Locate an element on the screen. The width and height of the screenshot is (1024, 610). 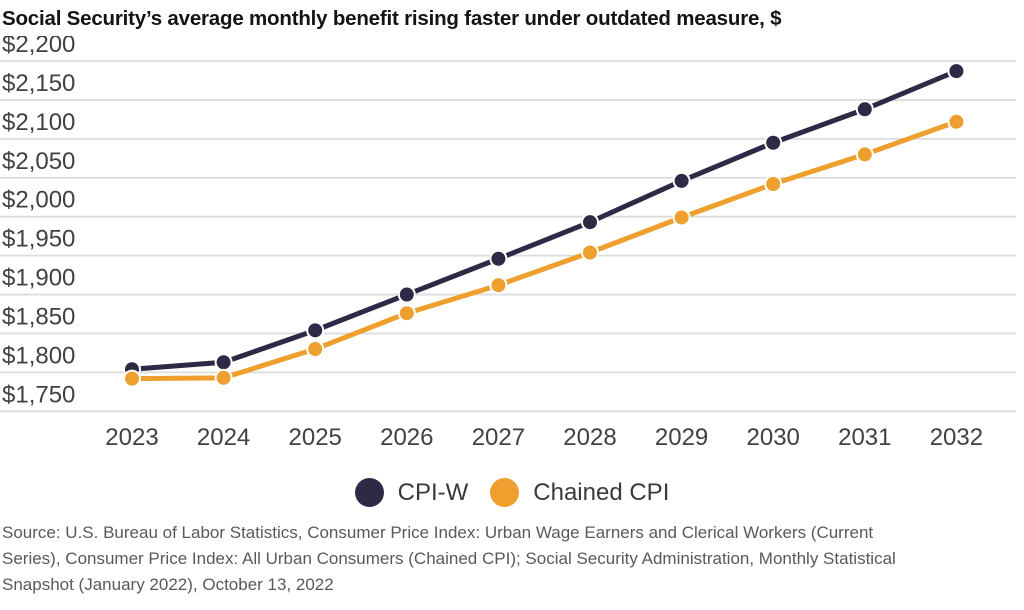
legend-label-chained-cpi: Chained CPI is located at coordinates (601, 492).